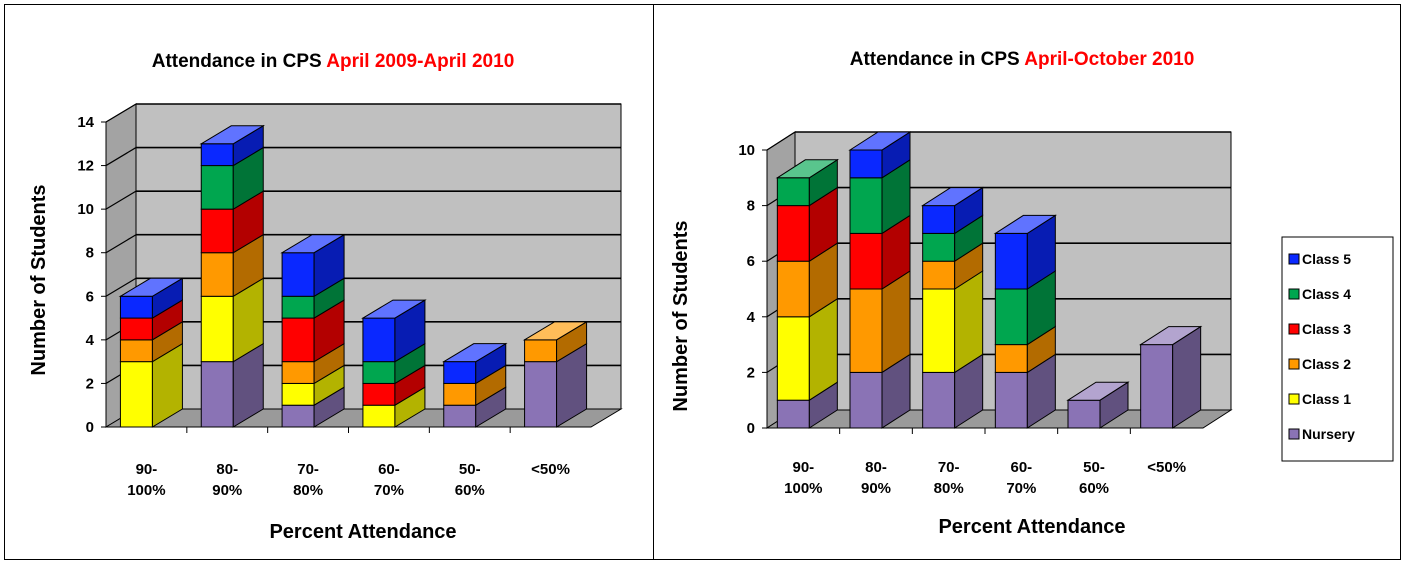 This screenshot has width=1405, height=563. Describe the element at coordinates (1326, 364) in the screenshot. I see `legend-label-class-2: Class 2` at that location.